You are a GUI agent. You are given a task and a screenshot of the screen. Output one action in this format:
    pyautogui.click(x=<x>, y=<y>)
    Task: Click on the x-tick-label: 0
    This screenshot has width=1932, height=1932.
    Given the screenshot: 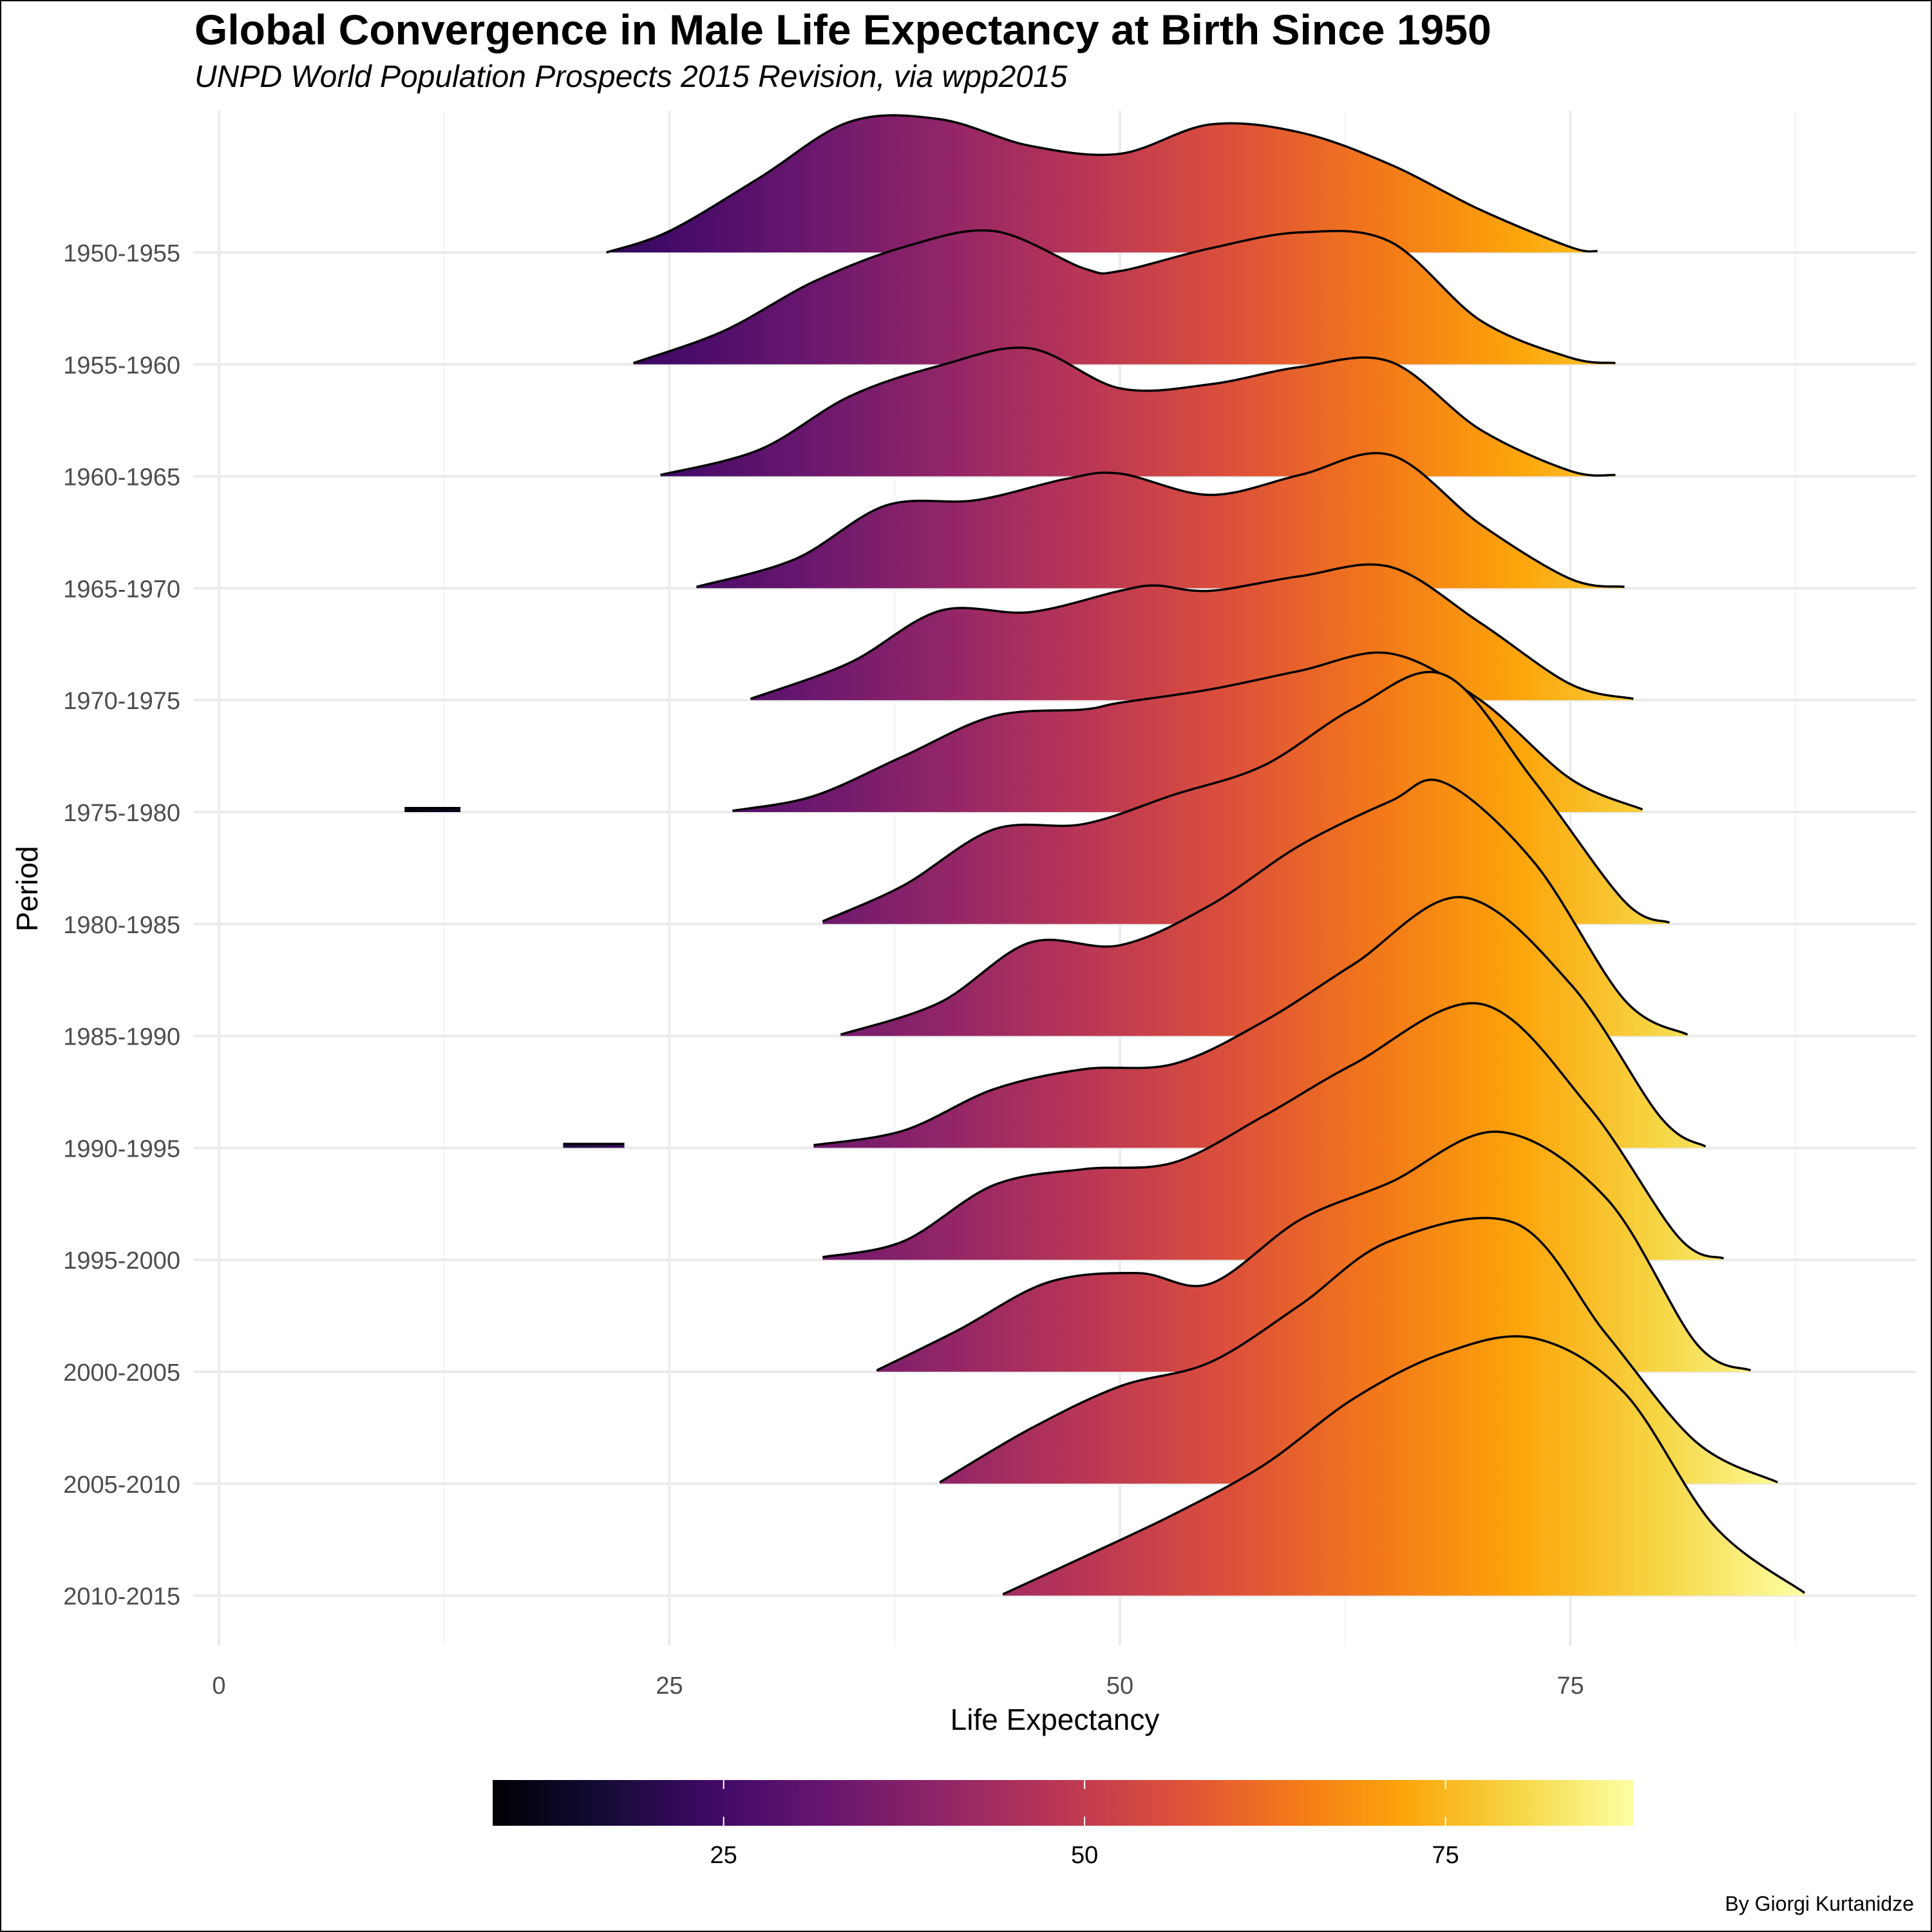 What is the action you would take?
    pyautogui.click(x=218, y=1686)
    